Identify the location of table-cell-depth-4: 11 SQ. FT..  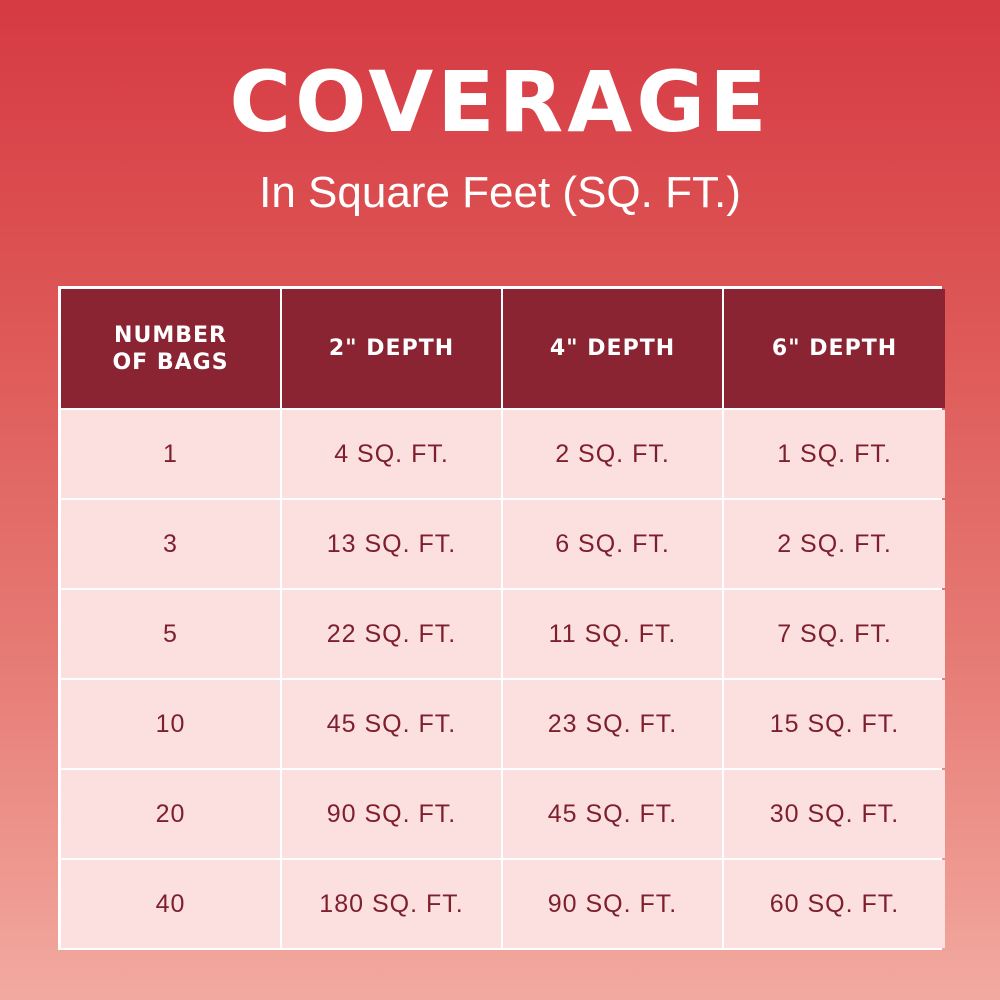
(612, 634).